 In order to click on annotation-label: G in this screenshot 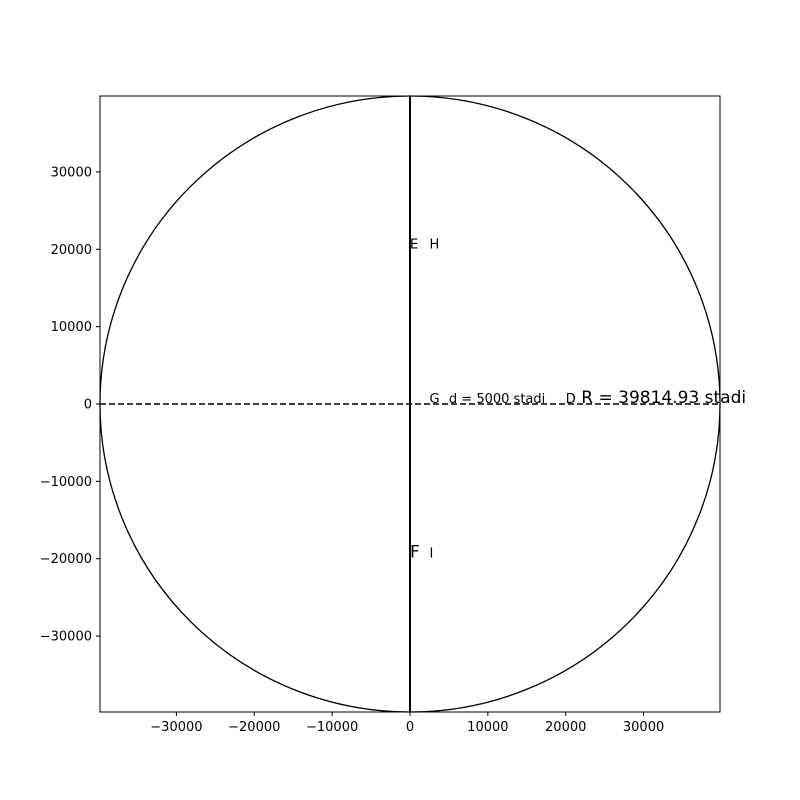, I will do `click(434, 399)`.